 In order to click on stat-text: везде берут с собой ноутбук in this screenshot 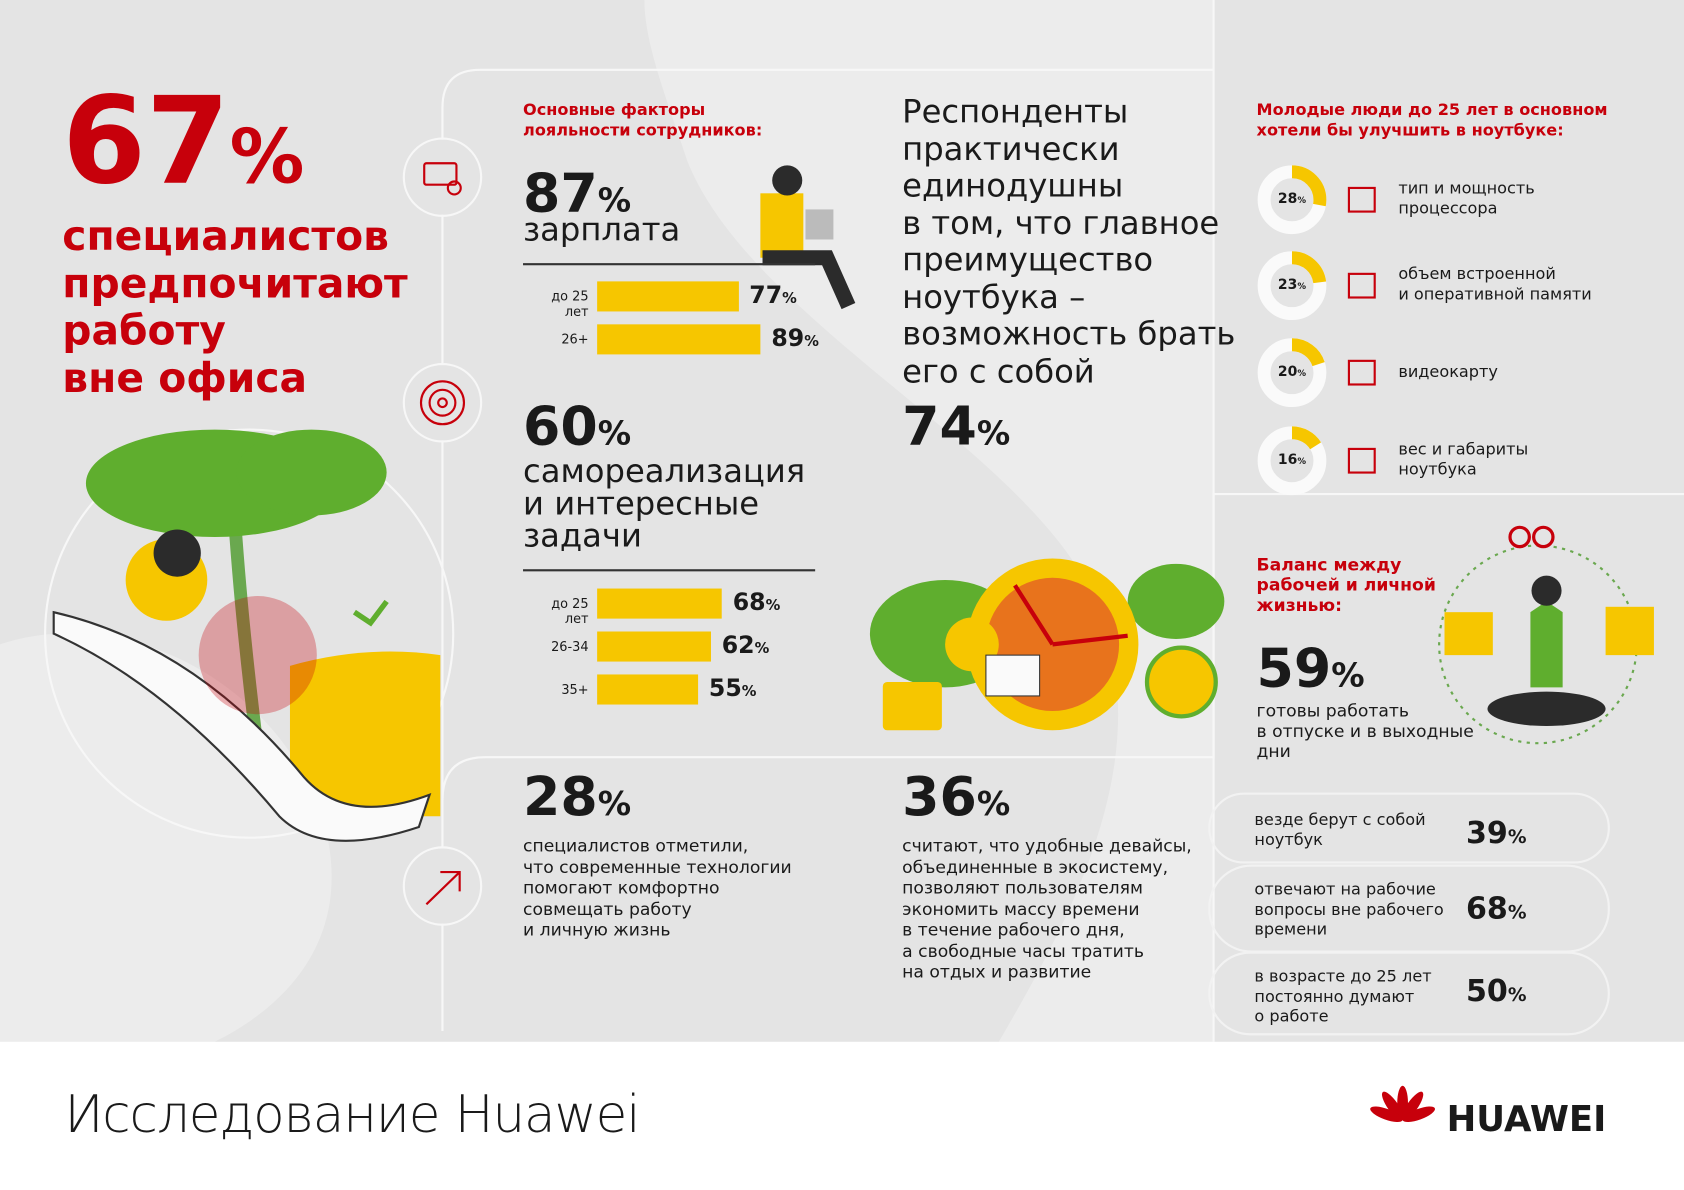, I will do `click(1340, 829)`.